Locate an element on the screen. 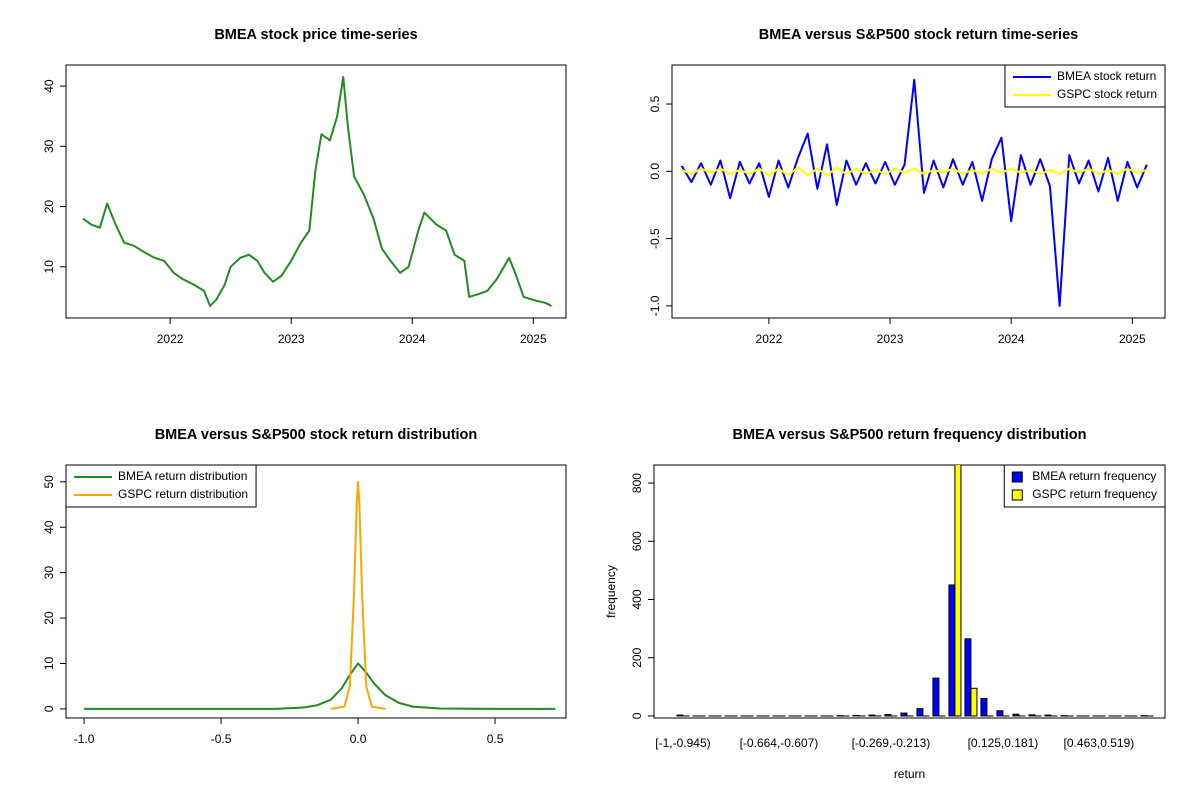 The image size is (1200, 800). legend-label: BMEA stock return is located at coordinates (1106, 76).